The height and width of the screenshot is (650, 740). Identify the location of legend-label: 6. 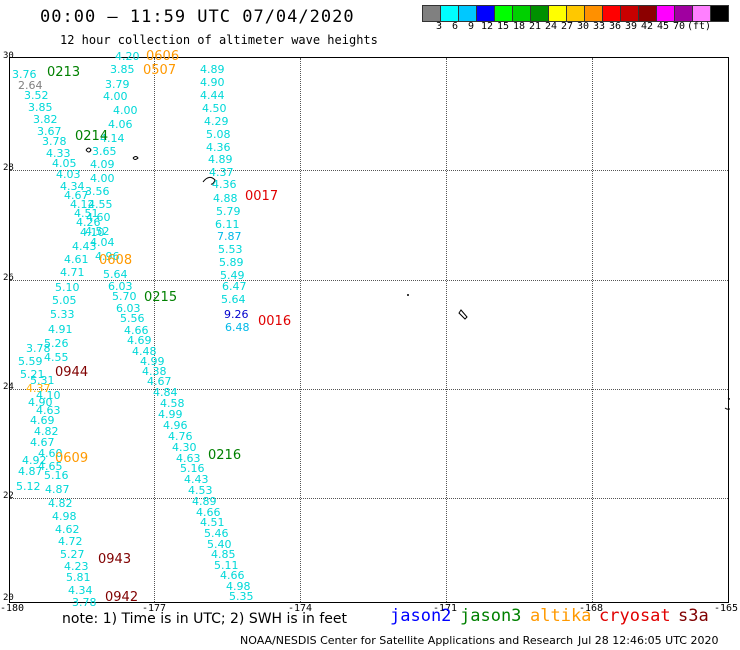
(455, 26).